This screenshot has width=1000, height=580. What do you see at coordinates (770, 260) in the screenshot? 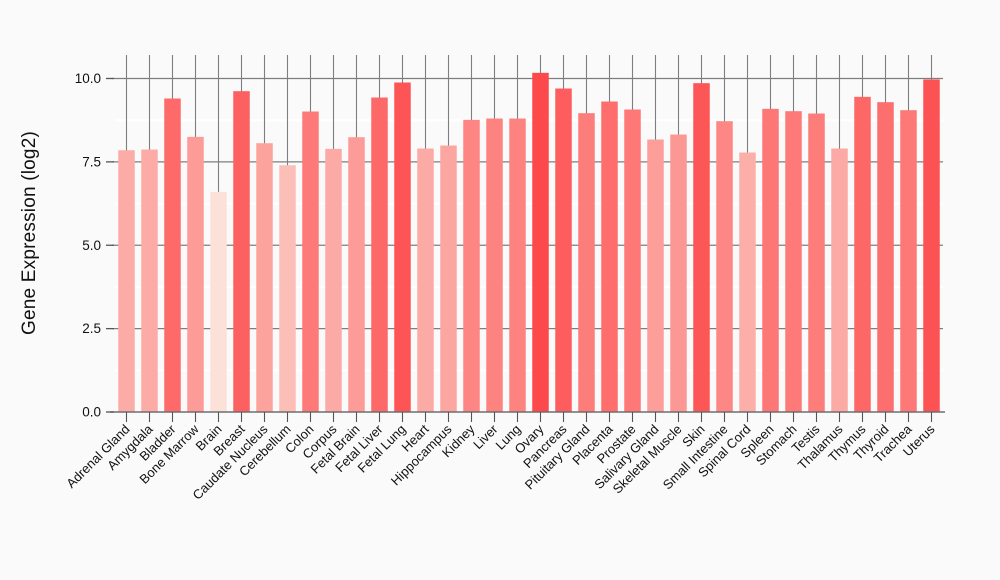
I see `bar-spleen` at bounding box center [770, 260].